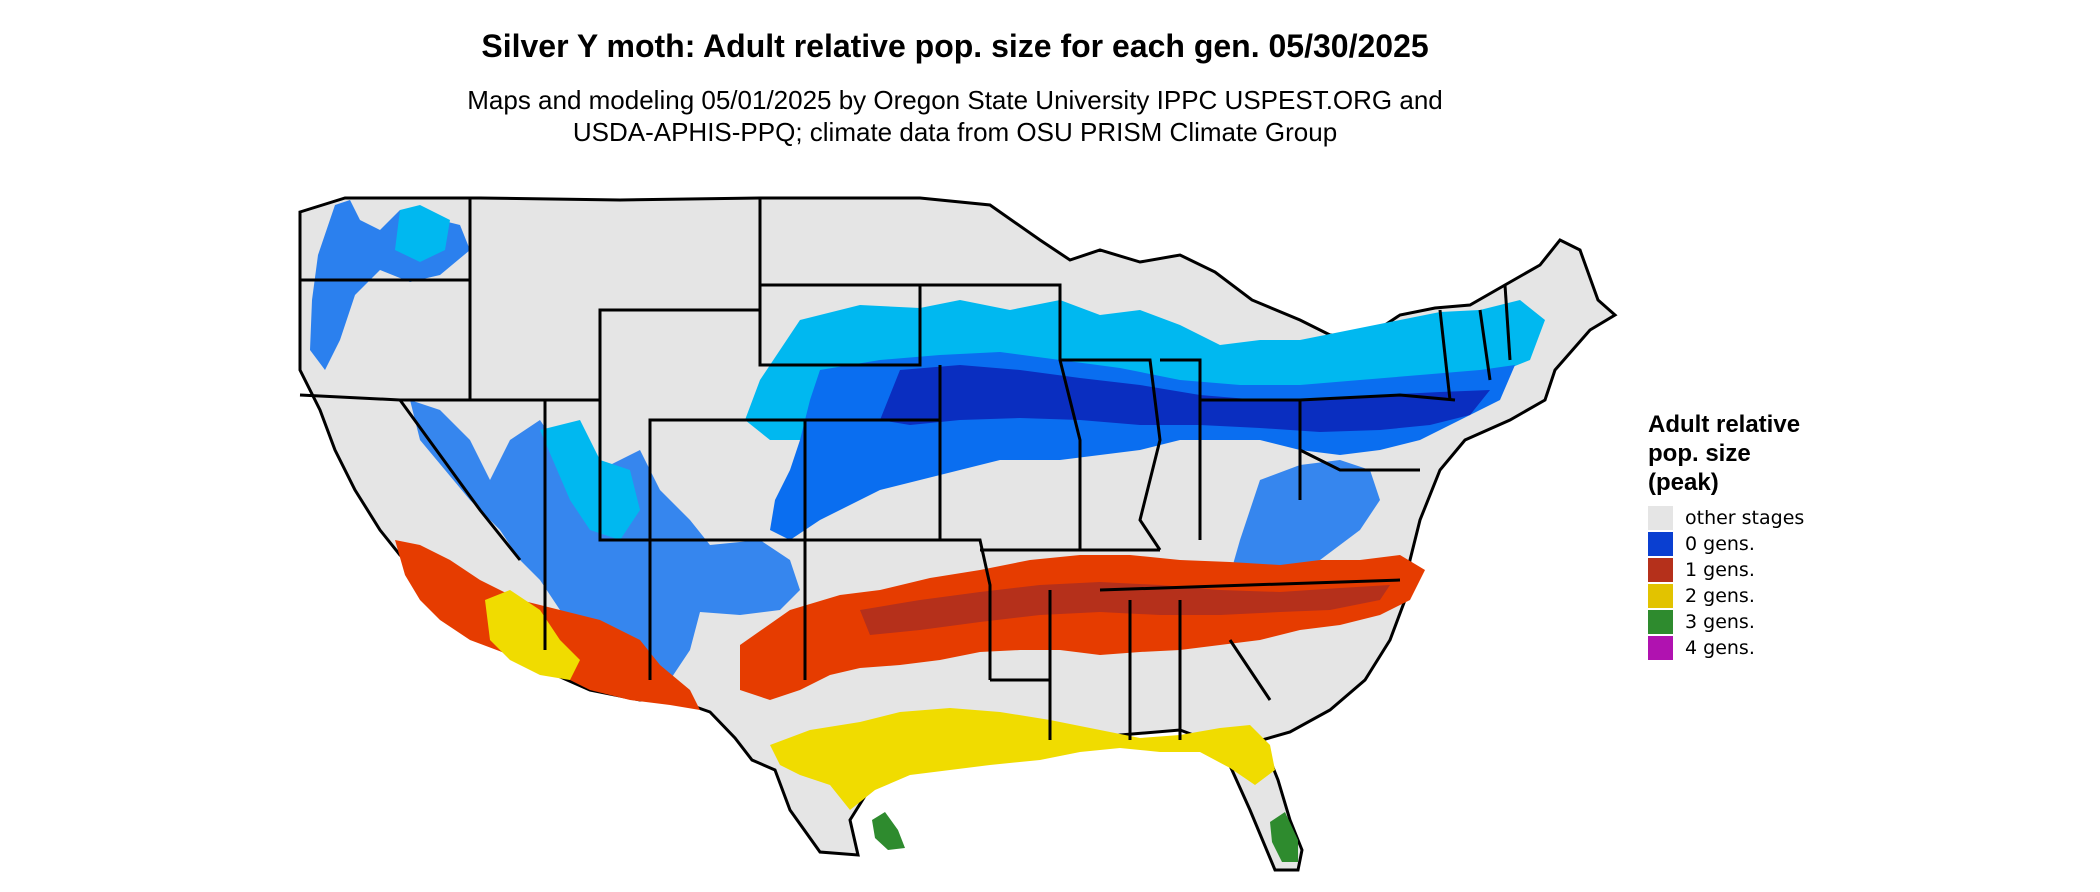 This screenshot has width=2100, height=892. I want to click on legend-label-0-gens: 0 gens., so click(1720, 544).